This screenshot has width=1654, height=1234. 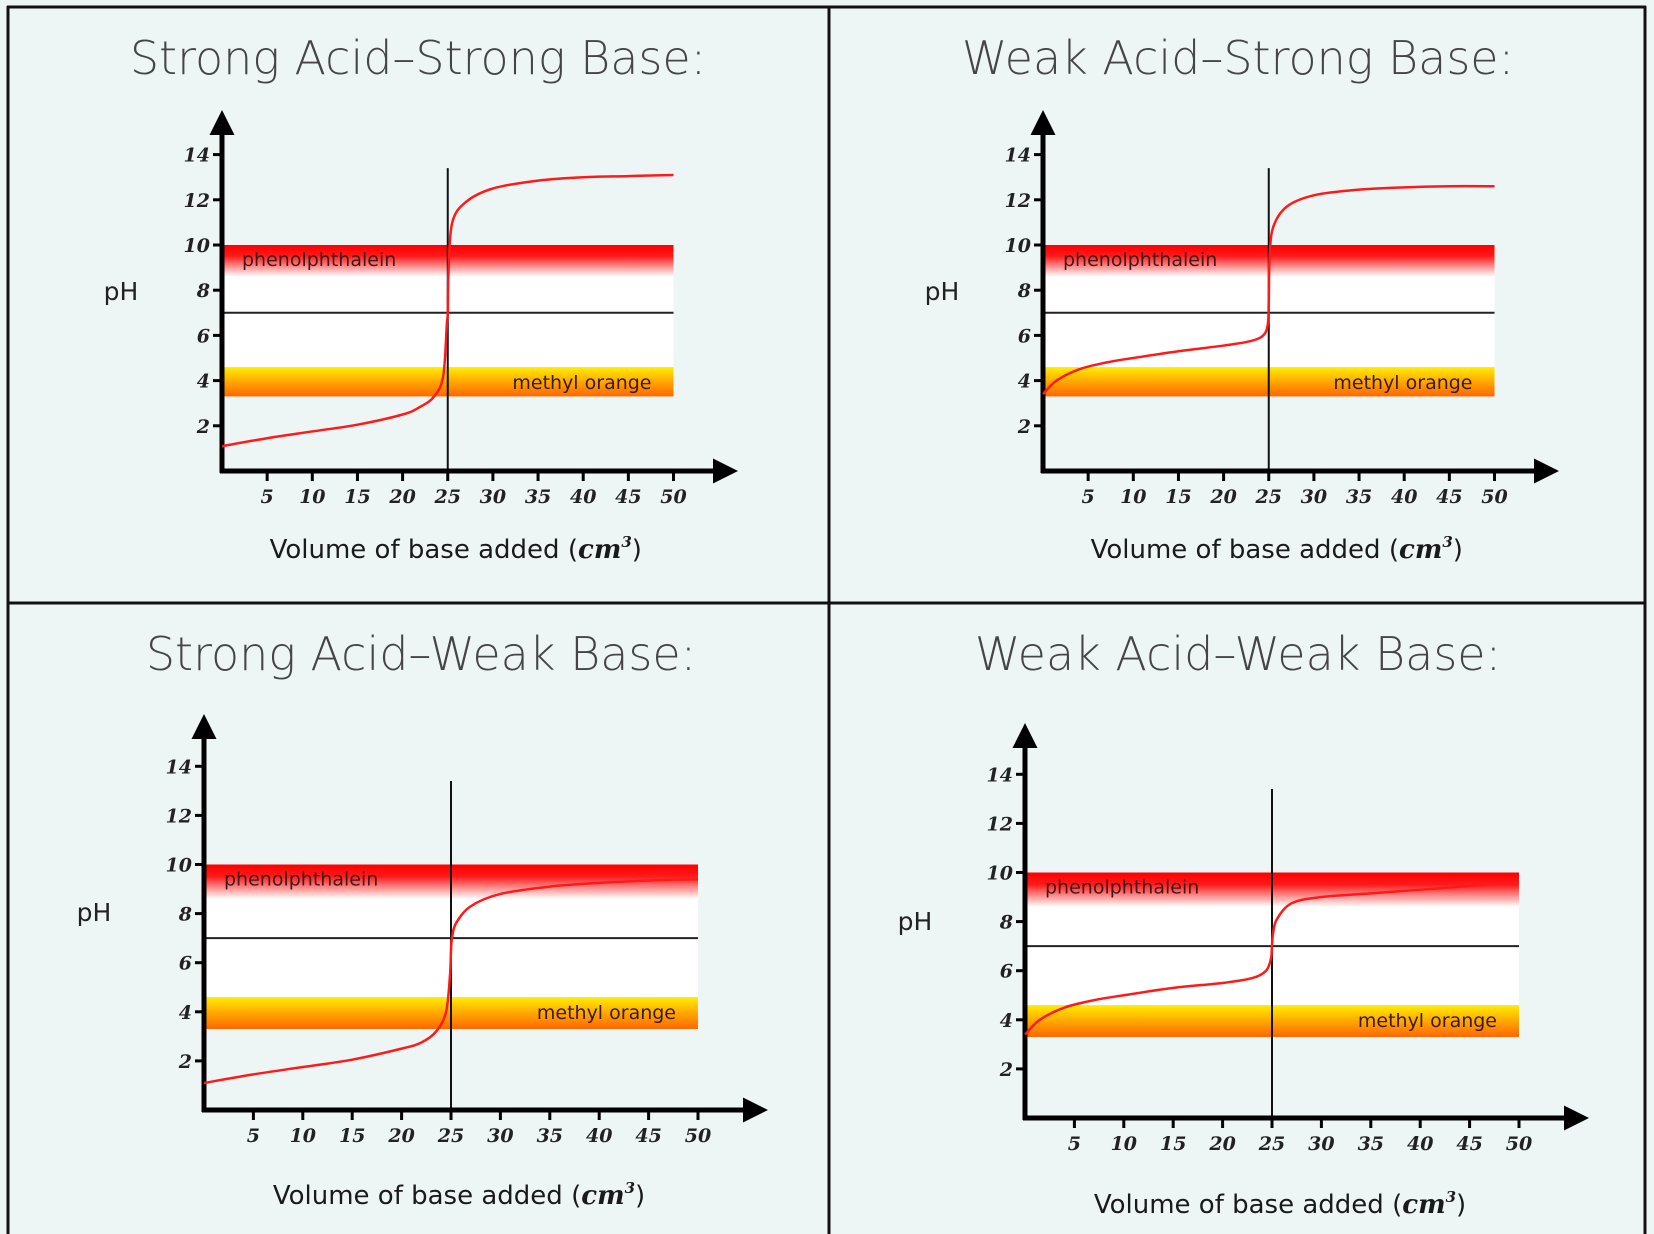 What do you see at coordinates (1238, 654) in the screenshot?
I see `chart-title: Weak Acid–Weak Base:` at bounding box center [1238, 654].